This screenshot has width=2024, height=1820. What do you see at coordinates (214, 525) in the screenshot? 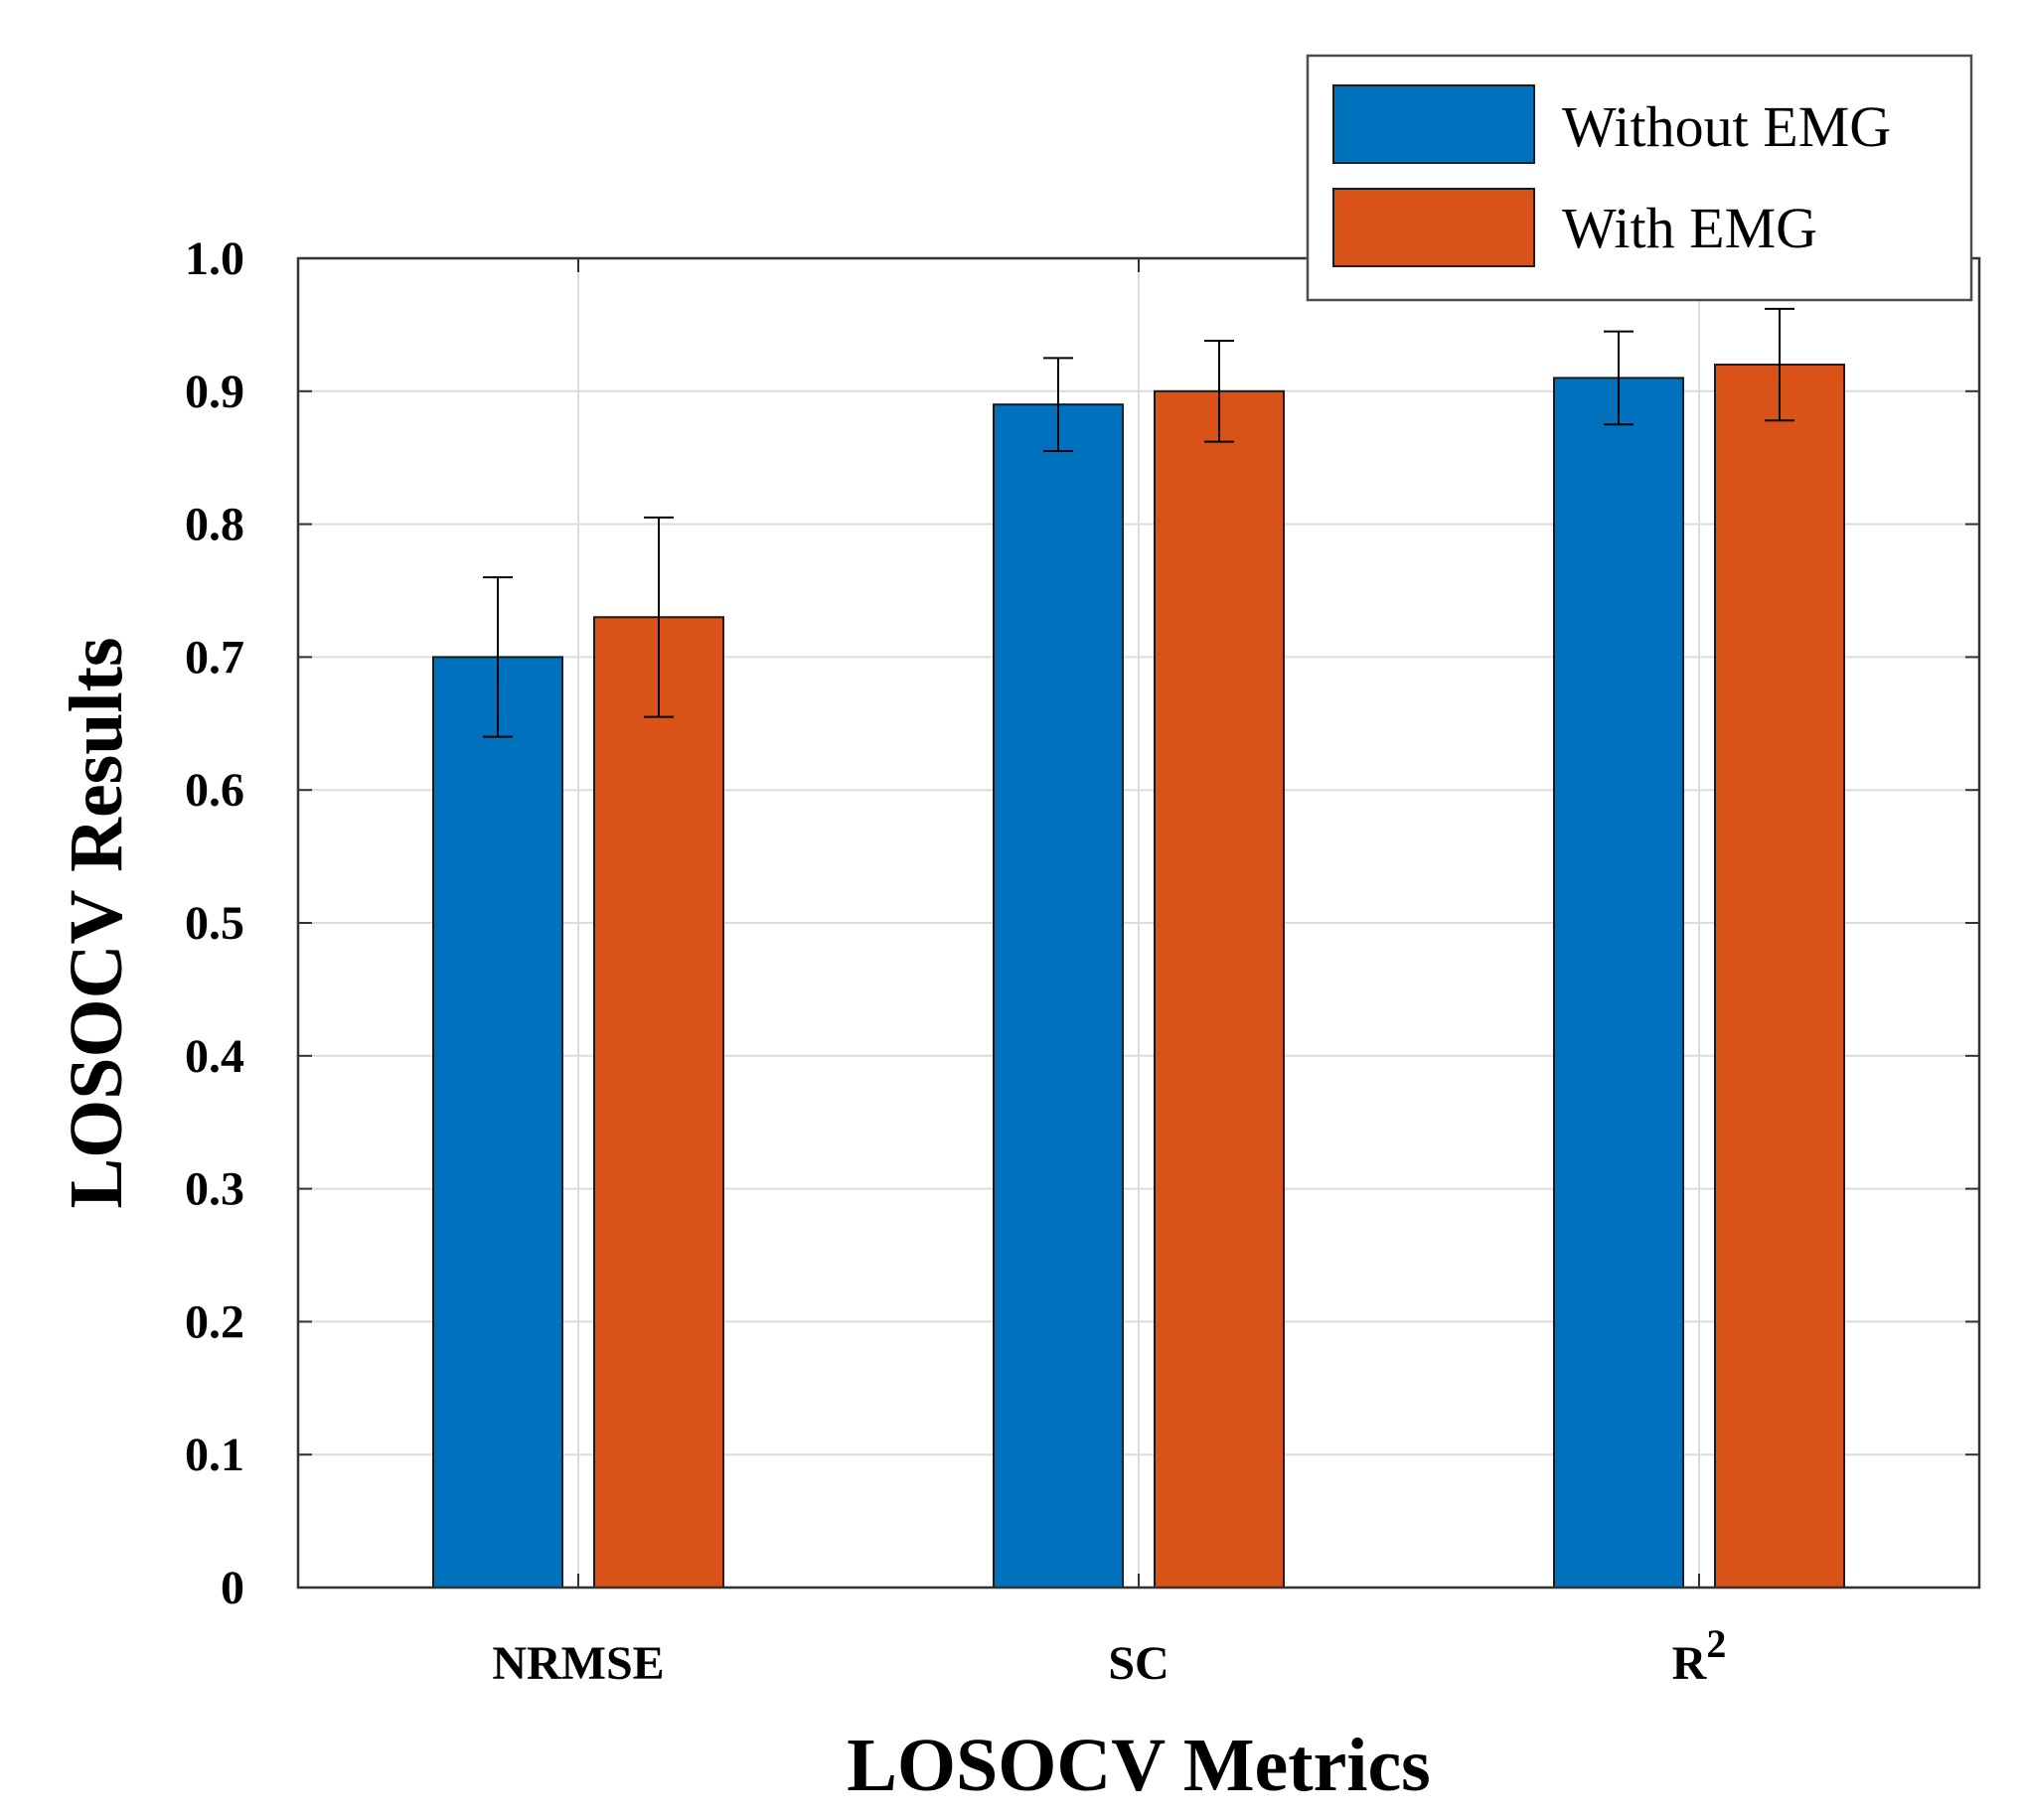
I see `y-tick-label: 0.8` at bounding box center [214, 525].